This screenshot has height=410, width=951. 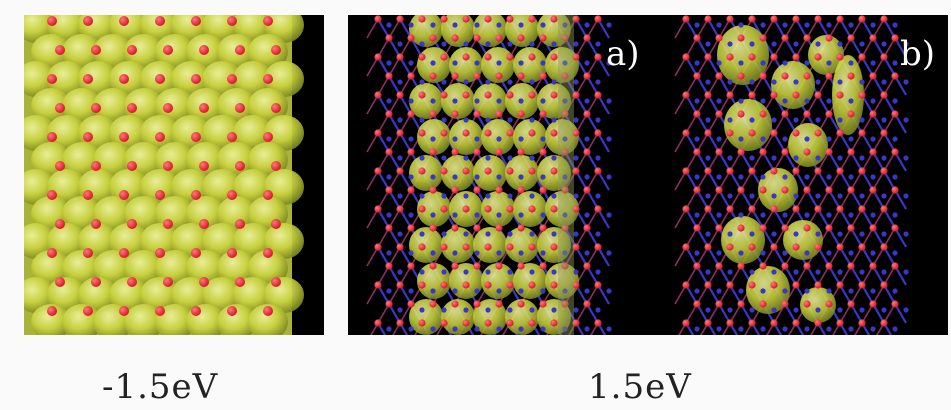 What do you see at coordinates (191, 133) in the screenshot?
I see `density-lobe` at bounding box center [191, 133].